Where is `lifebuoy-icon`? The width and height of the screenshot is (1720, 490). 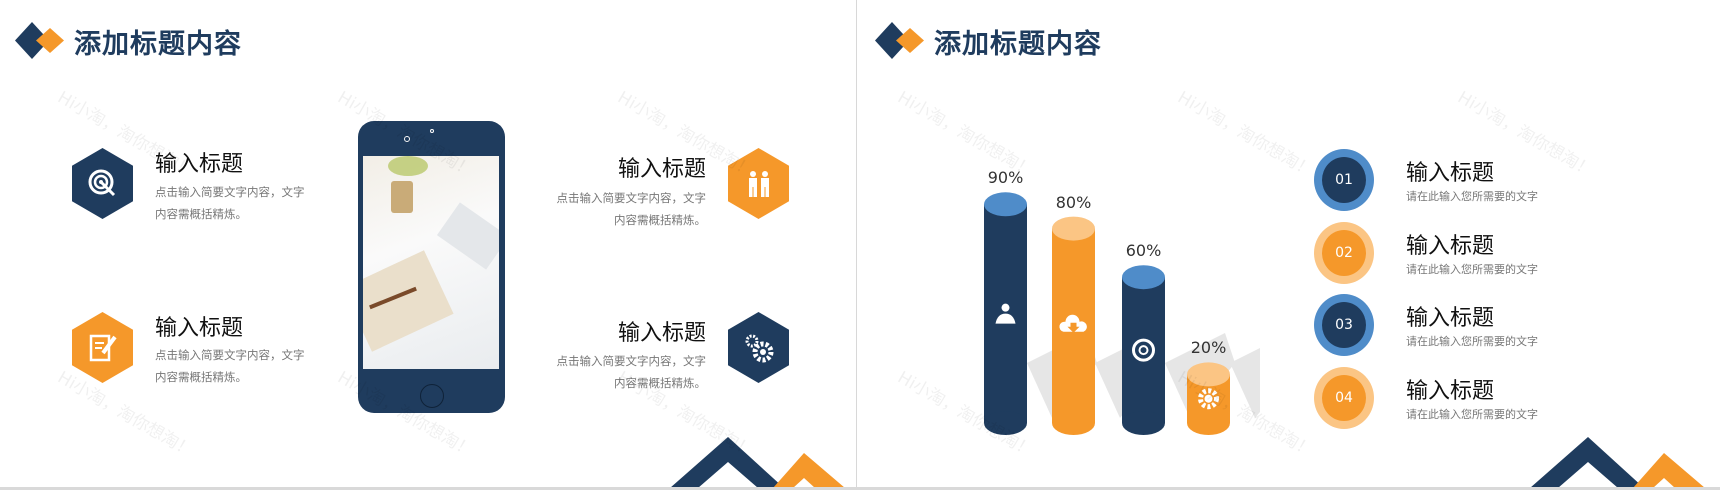 lifebuoy-icon is located at coordinates (1143, 350).